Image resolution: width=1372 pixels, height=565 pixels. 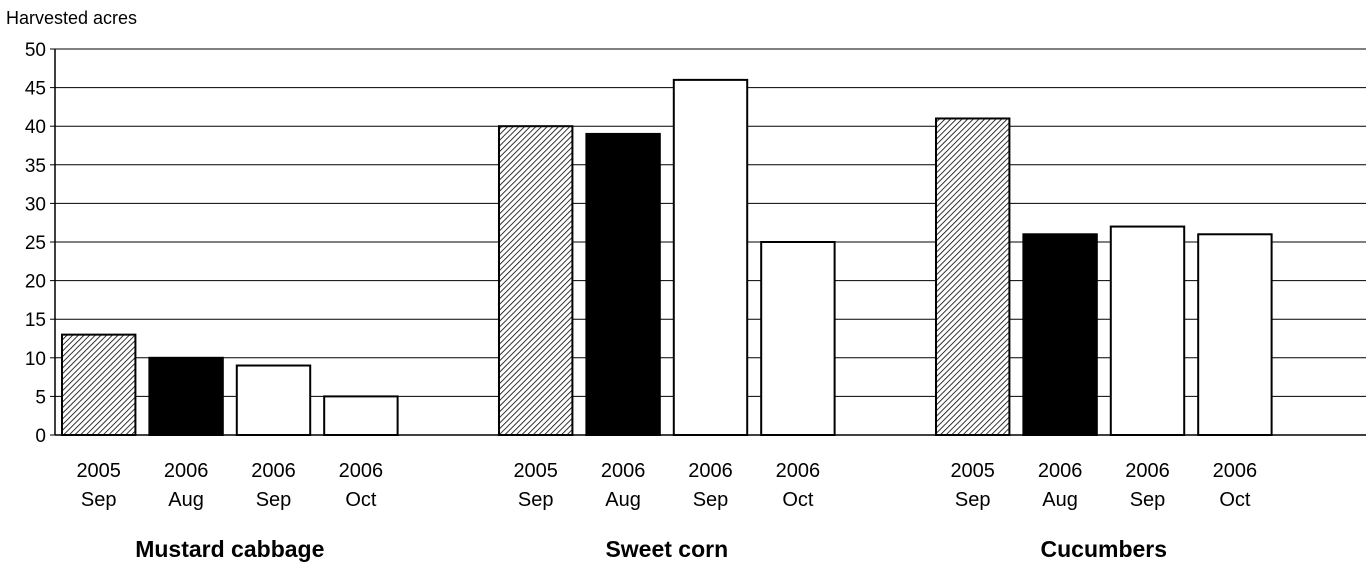 I want to click on y-tick-label: 30, so click(x=35, y=204).